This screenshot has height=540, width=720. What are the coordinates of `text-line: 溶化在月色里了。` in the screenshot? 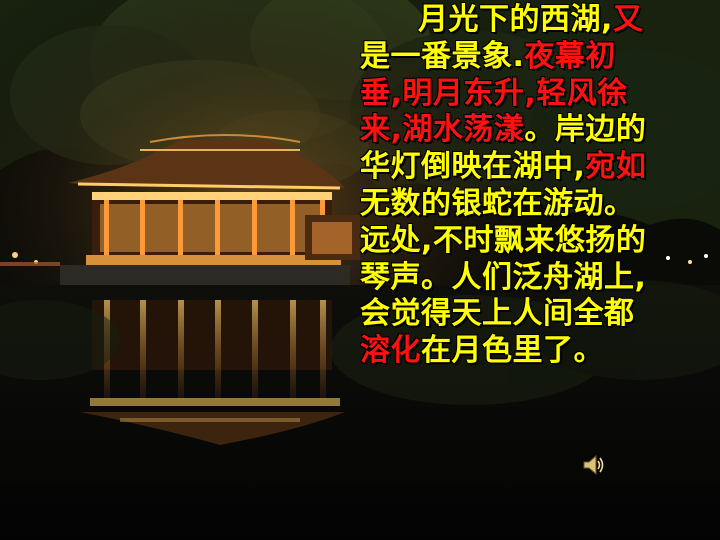 It's located at (536, 351).